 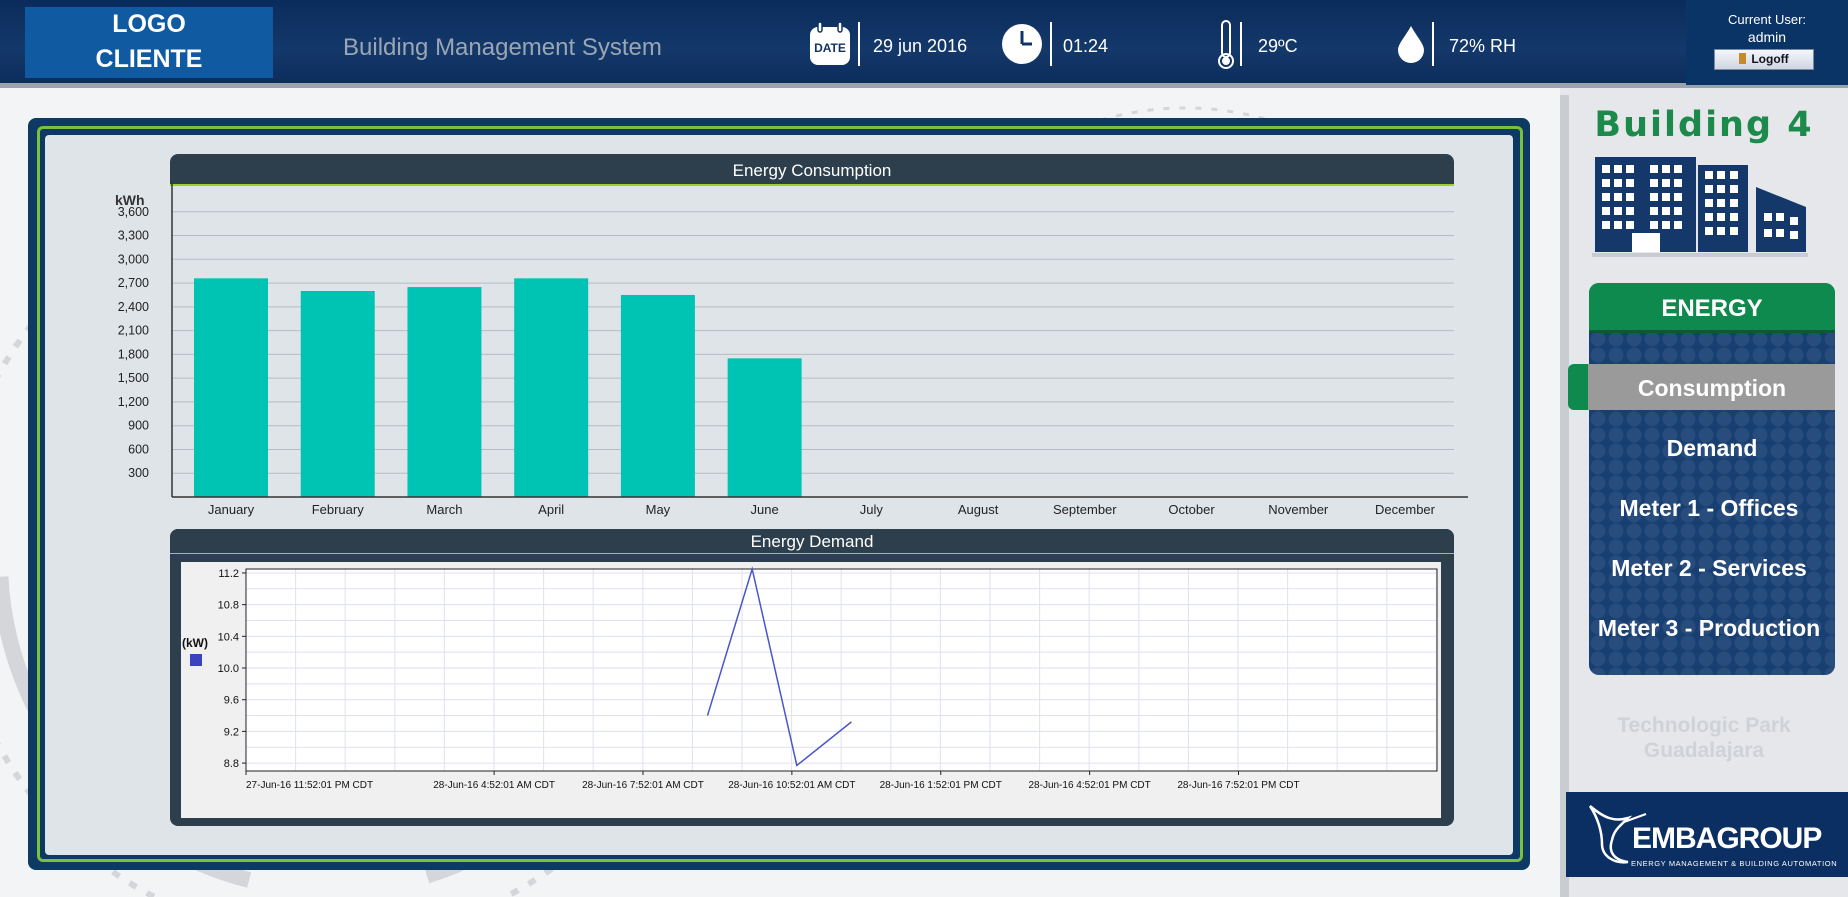 What do you see at coordinates (1709, 628) in the screenshot?
I see `nav-item-meter-3-production: Meter 3 - Production` at bounding box center [1709, 628].